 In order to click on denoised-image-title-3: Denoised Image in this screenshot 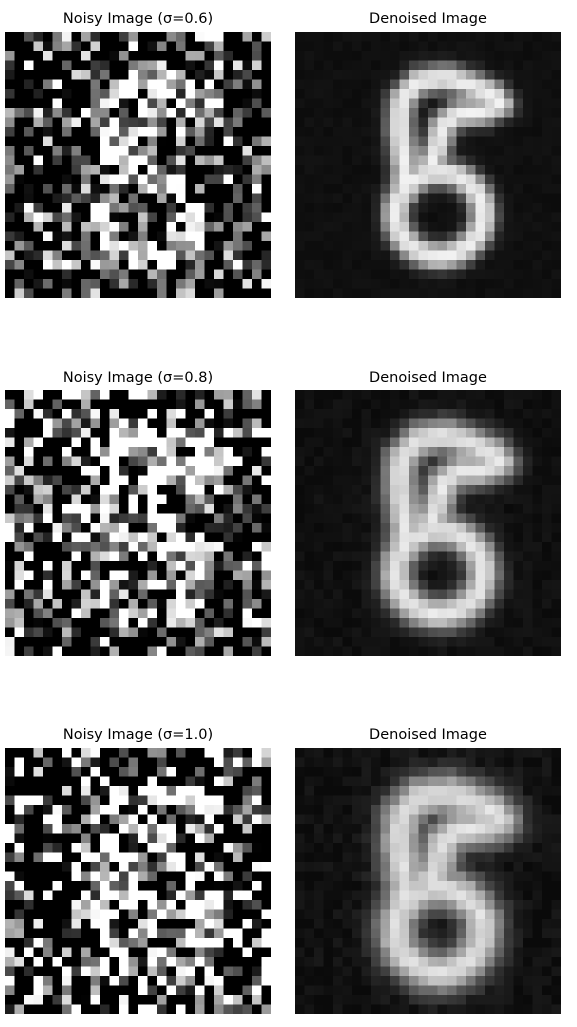, I will do `click(428, 735)`.